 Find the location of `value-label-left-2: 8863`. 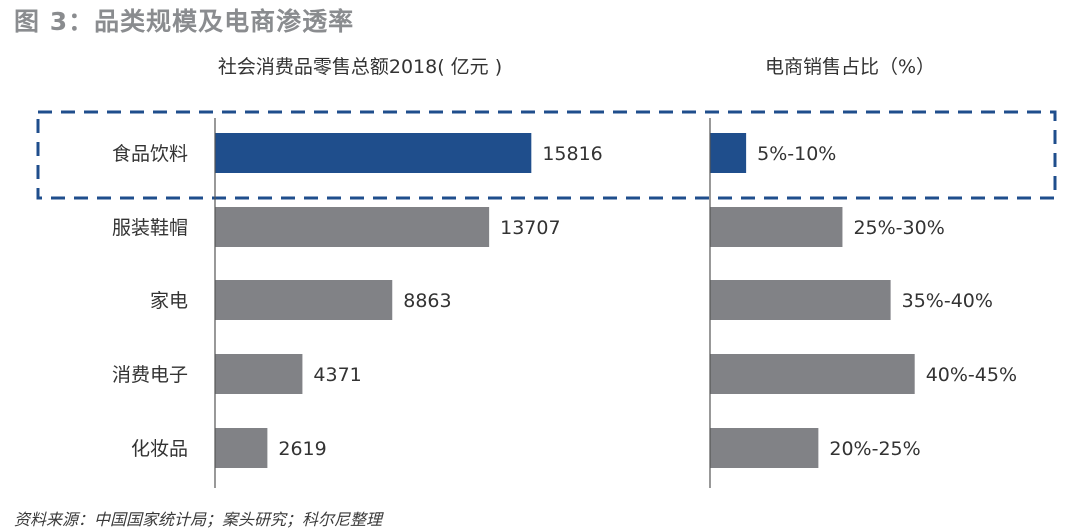

value-label-left-2: 8863 is located at coordinates (427, 301).